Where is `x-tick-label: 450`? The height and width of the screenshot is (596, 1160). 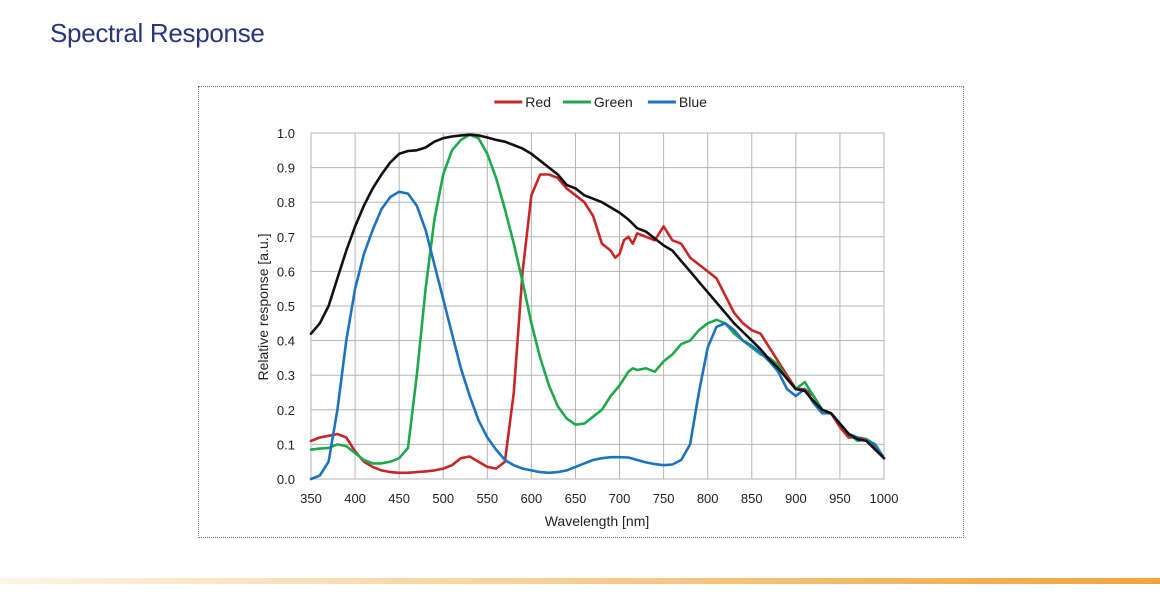
x-tick-label: 450 is located at coordinates (399, 498).